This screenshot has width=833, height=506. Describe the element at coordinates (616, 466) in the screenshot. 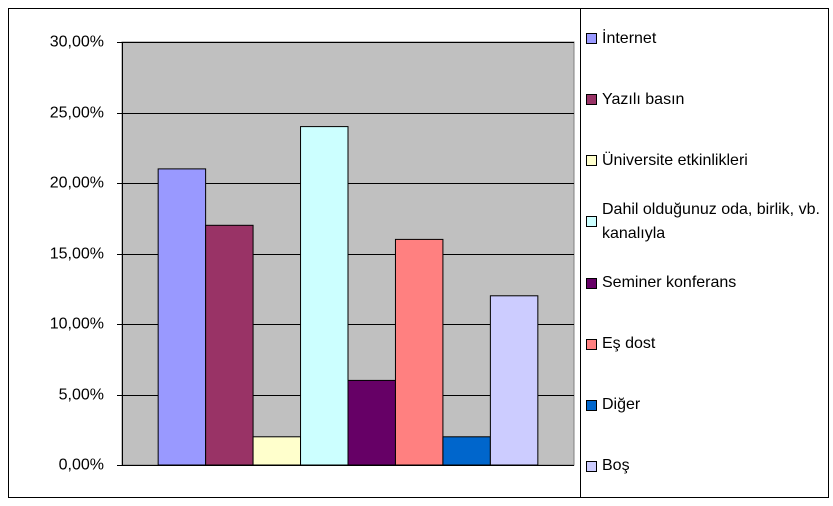

I see `legend-label: Boş` at that location.